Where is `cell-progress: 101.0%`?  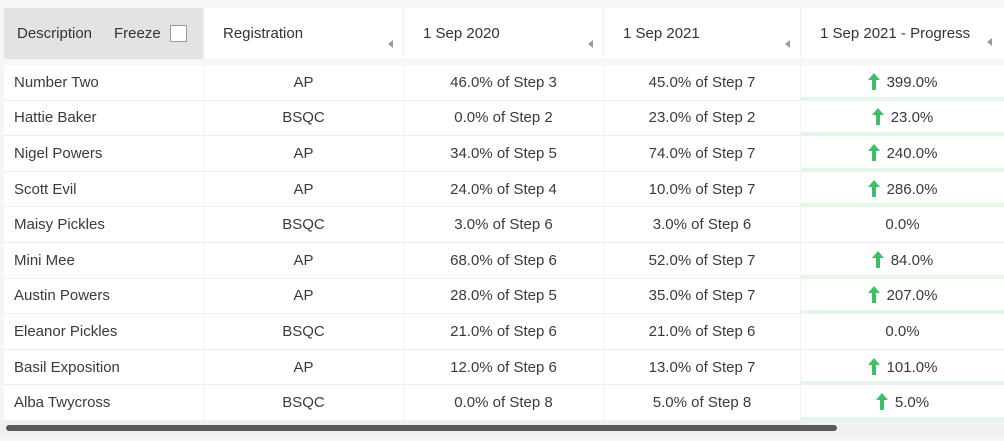
cell-progress: 101.0% is located at coordinates (902, 367).